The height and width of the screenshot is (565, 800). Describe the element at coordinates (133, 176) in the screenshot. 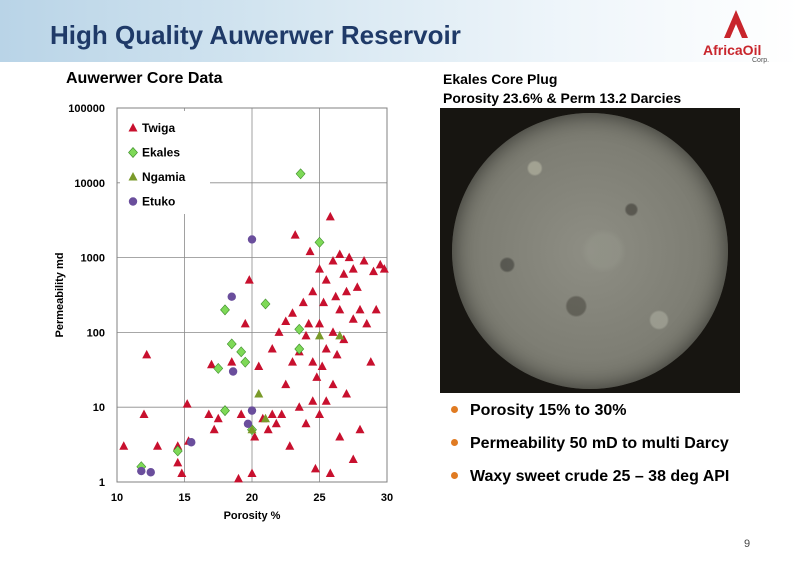

I see `legend-marker-ngamia` at that location.